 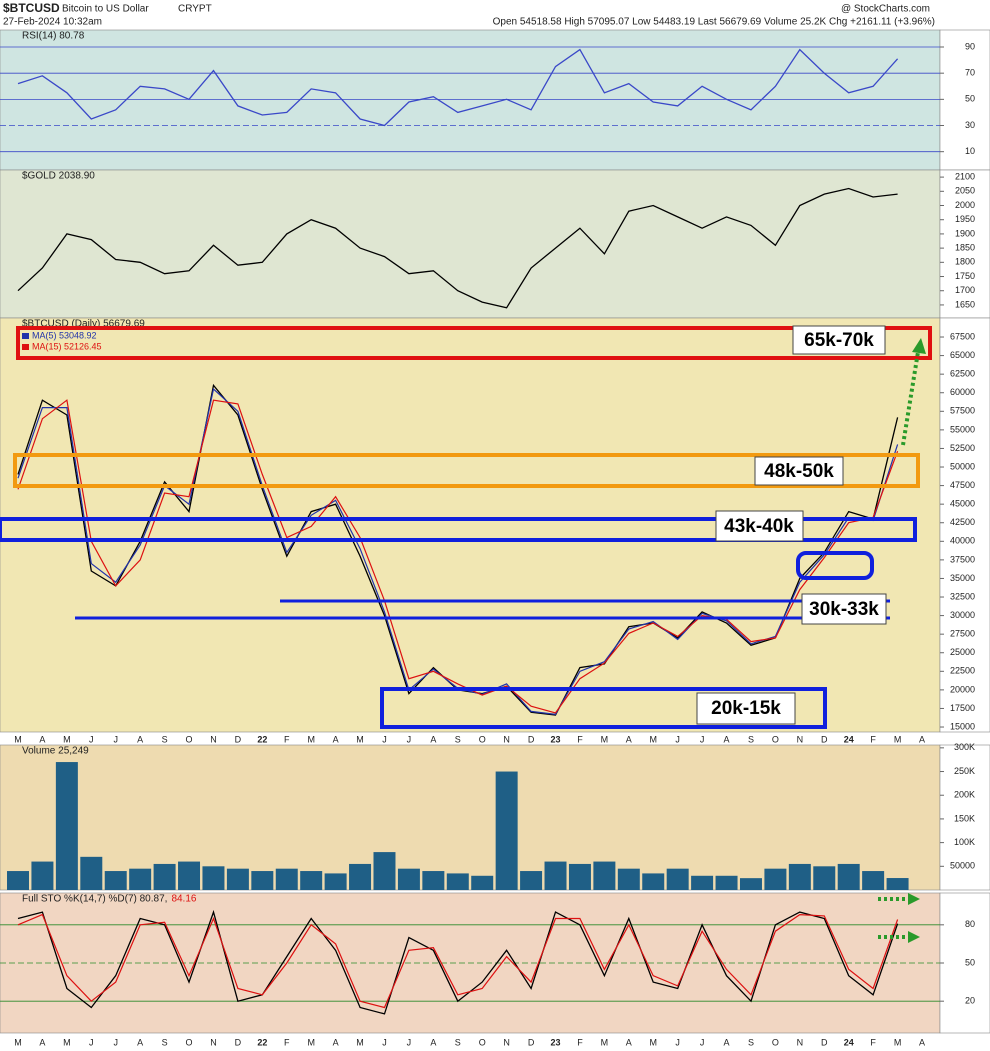 I want to click on y-tick-label: 50000, so click(x=962, y=466).